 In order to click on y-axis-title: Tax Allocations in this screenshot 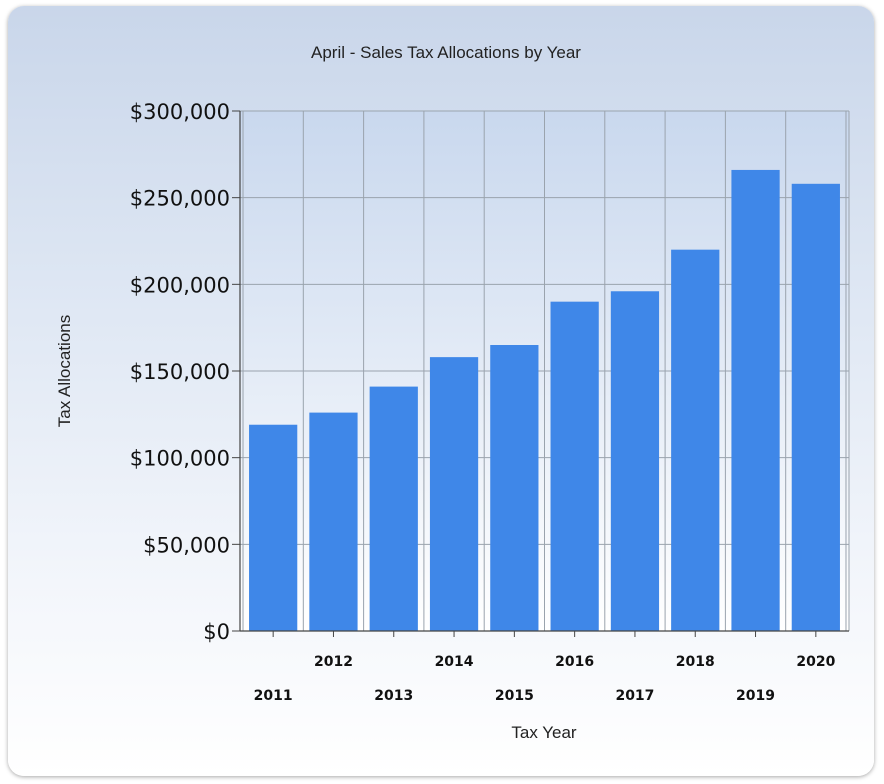, I will do `click(64, 371)`.